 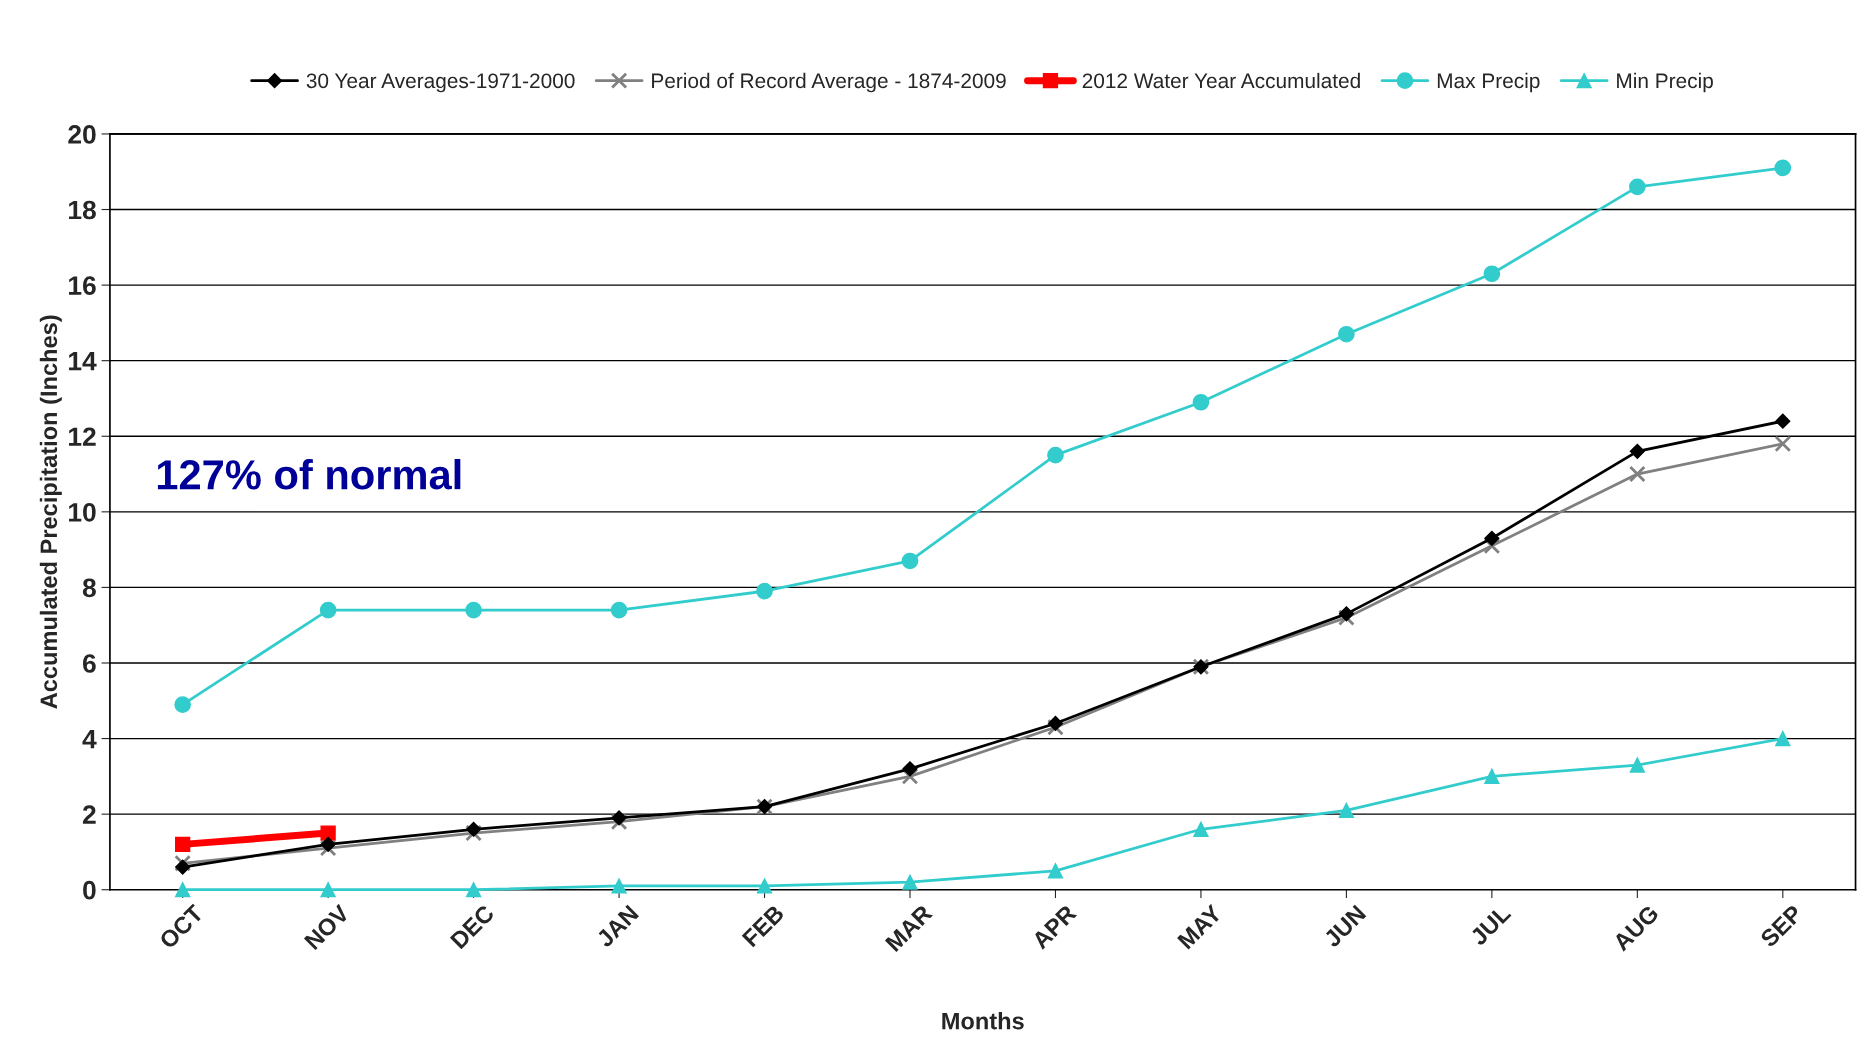 What do you see at coordinates (82, 436) in the screenshot?
I see `y-tick-label: 12` at bounding box center [82, 436].